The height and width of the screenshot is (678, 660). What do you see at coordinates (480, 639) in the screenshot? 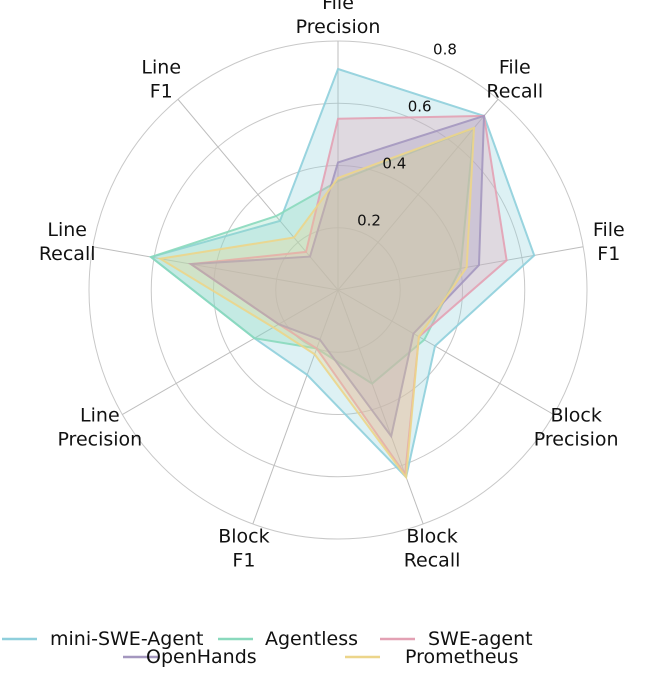
I see `legend-label: SWE-agent` at bounding box center [480, 639].